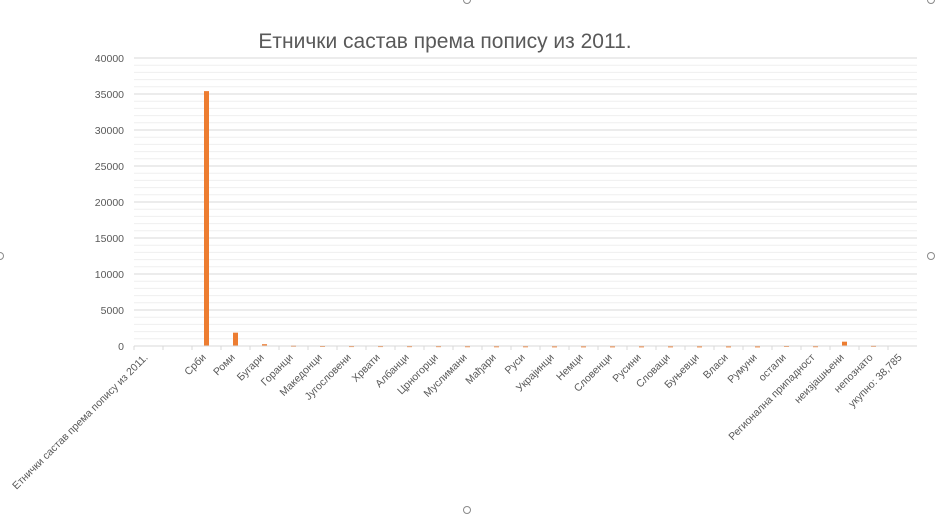  Describe the element at coordinates (109, 239) in the screenshot. I see `y-tick-label: 15000` at that location.